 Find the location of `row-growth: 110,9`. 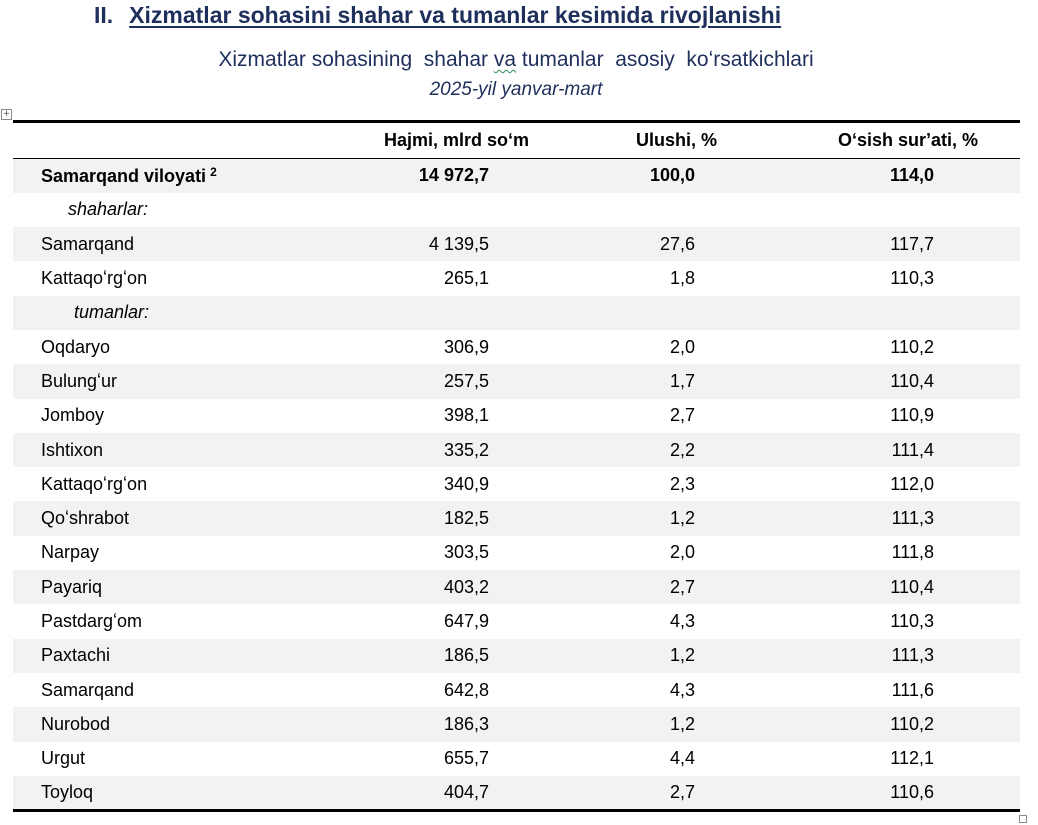

row-growth: 110,9 is located at coordinates (912, 415).